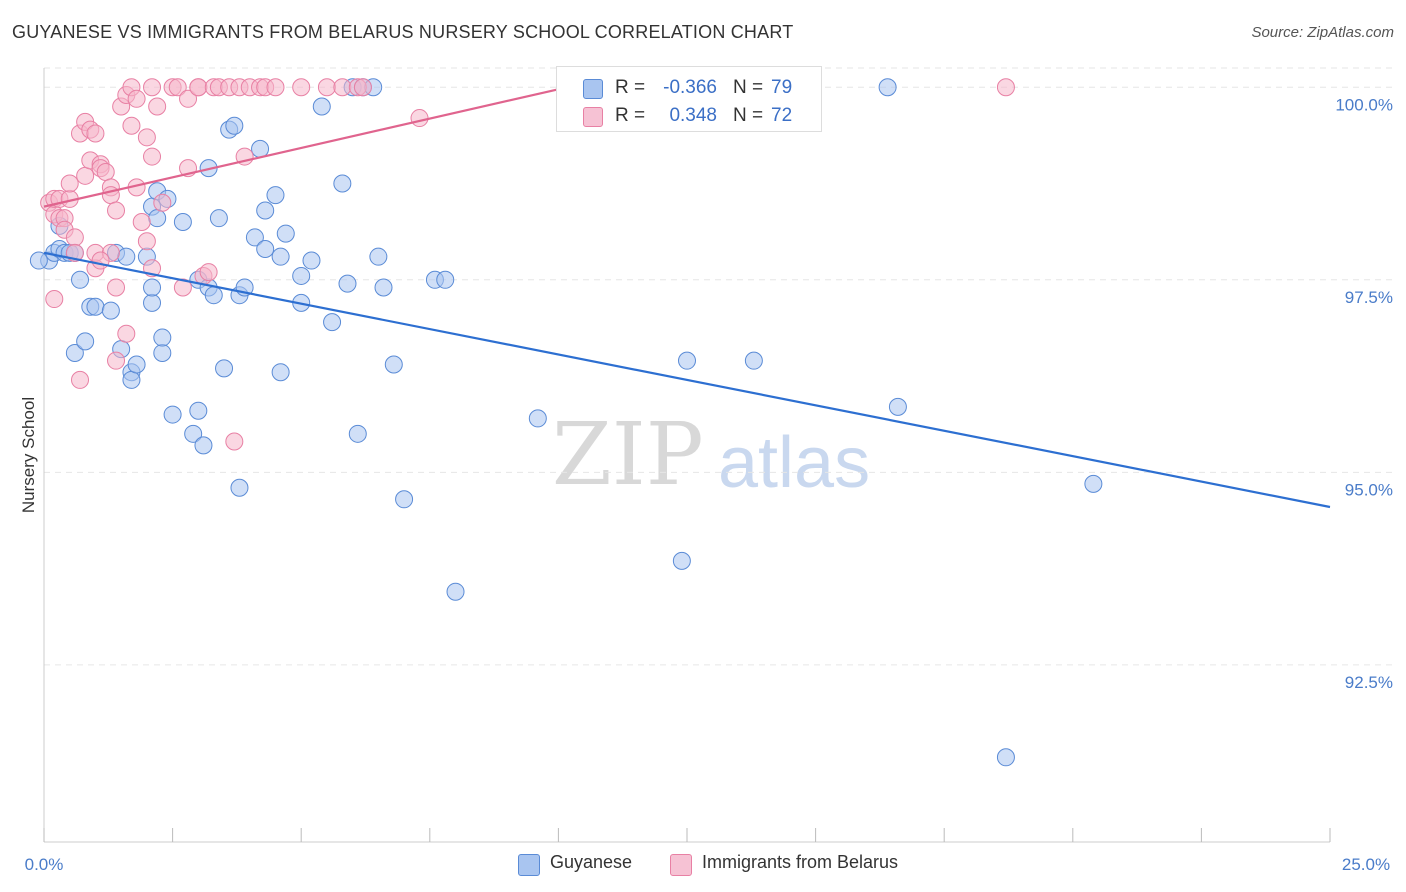  Describe the element at coordinates (681, 865) in the screenshot. I see `belarus-legend-swatch` at that location.